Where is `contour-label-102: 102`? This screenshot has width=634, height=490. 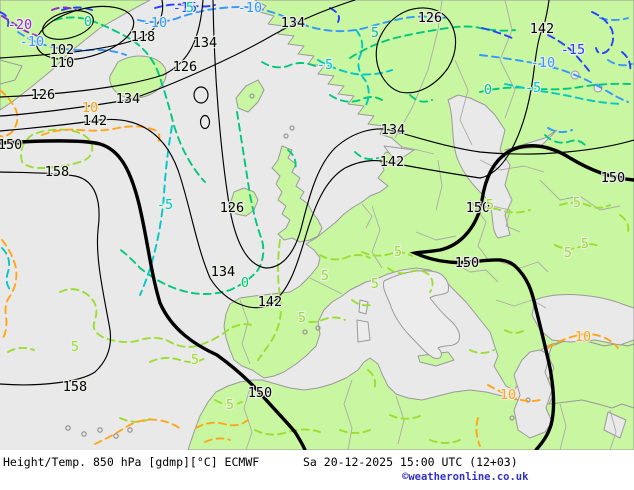 contour-label-102: 102 is located at coordinates (62, 50).